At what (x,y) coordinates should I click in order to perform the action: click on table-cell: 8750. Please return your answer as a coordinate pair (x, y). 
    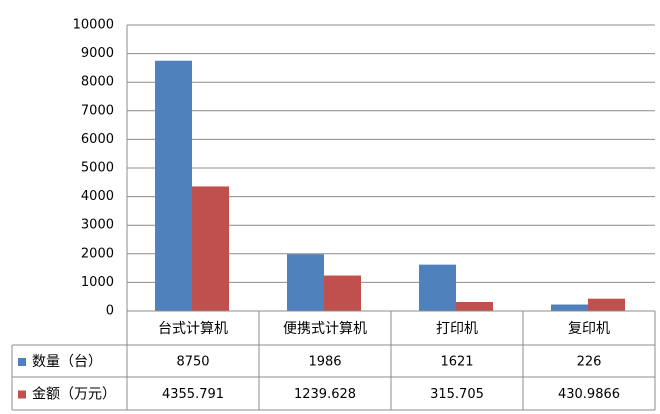
    Looking at the image, I should click on (192, 362).